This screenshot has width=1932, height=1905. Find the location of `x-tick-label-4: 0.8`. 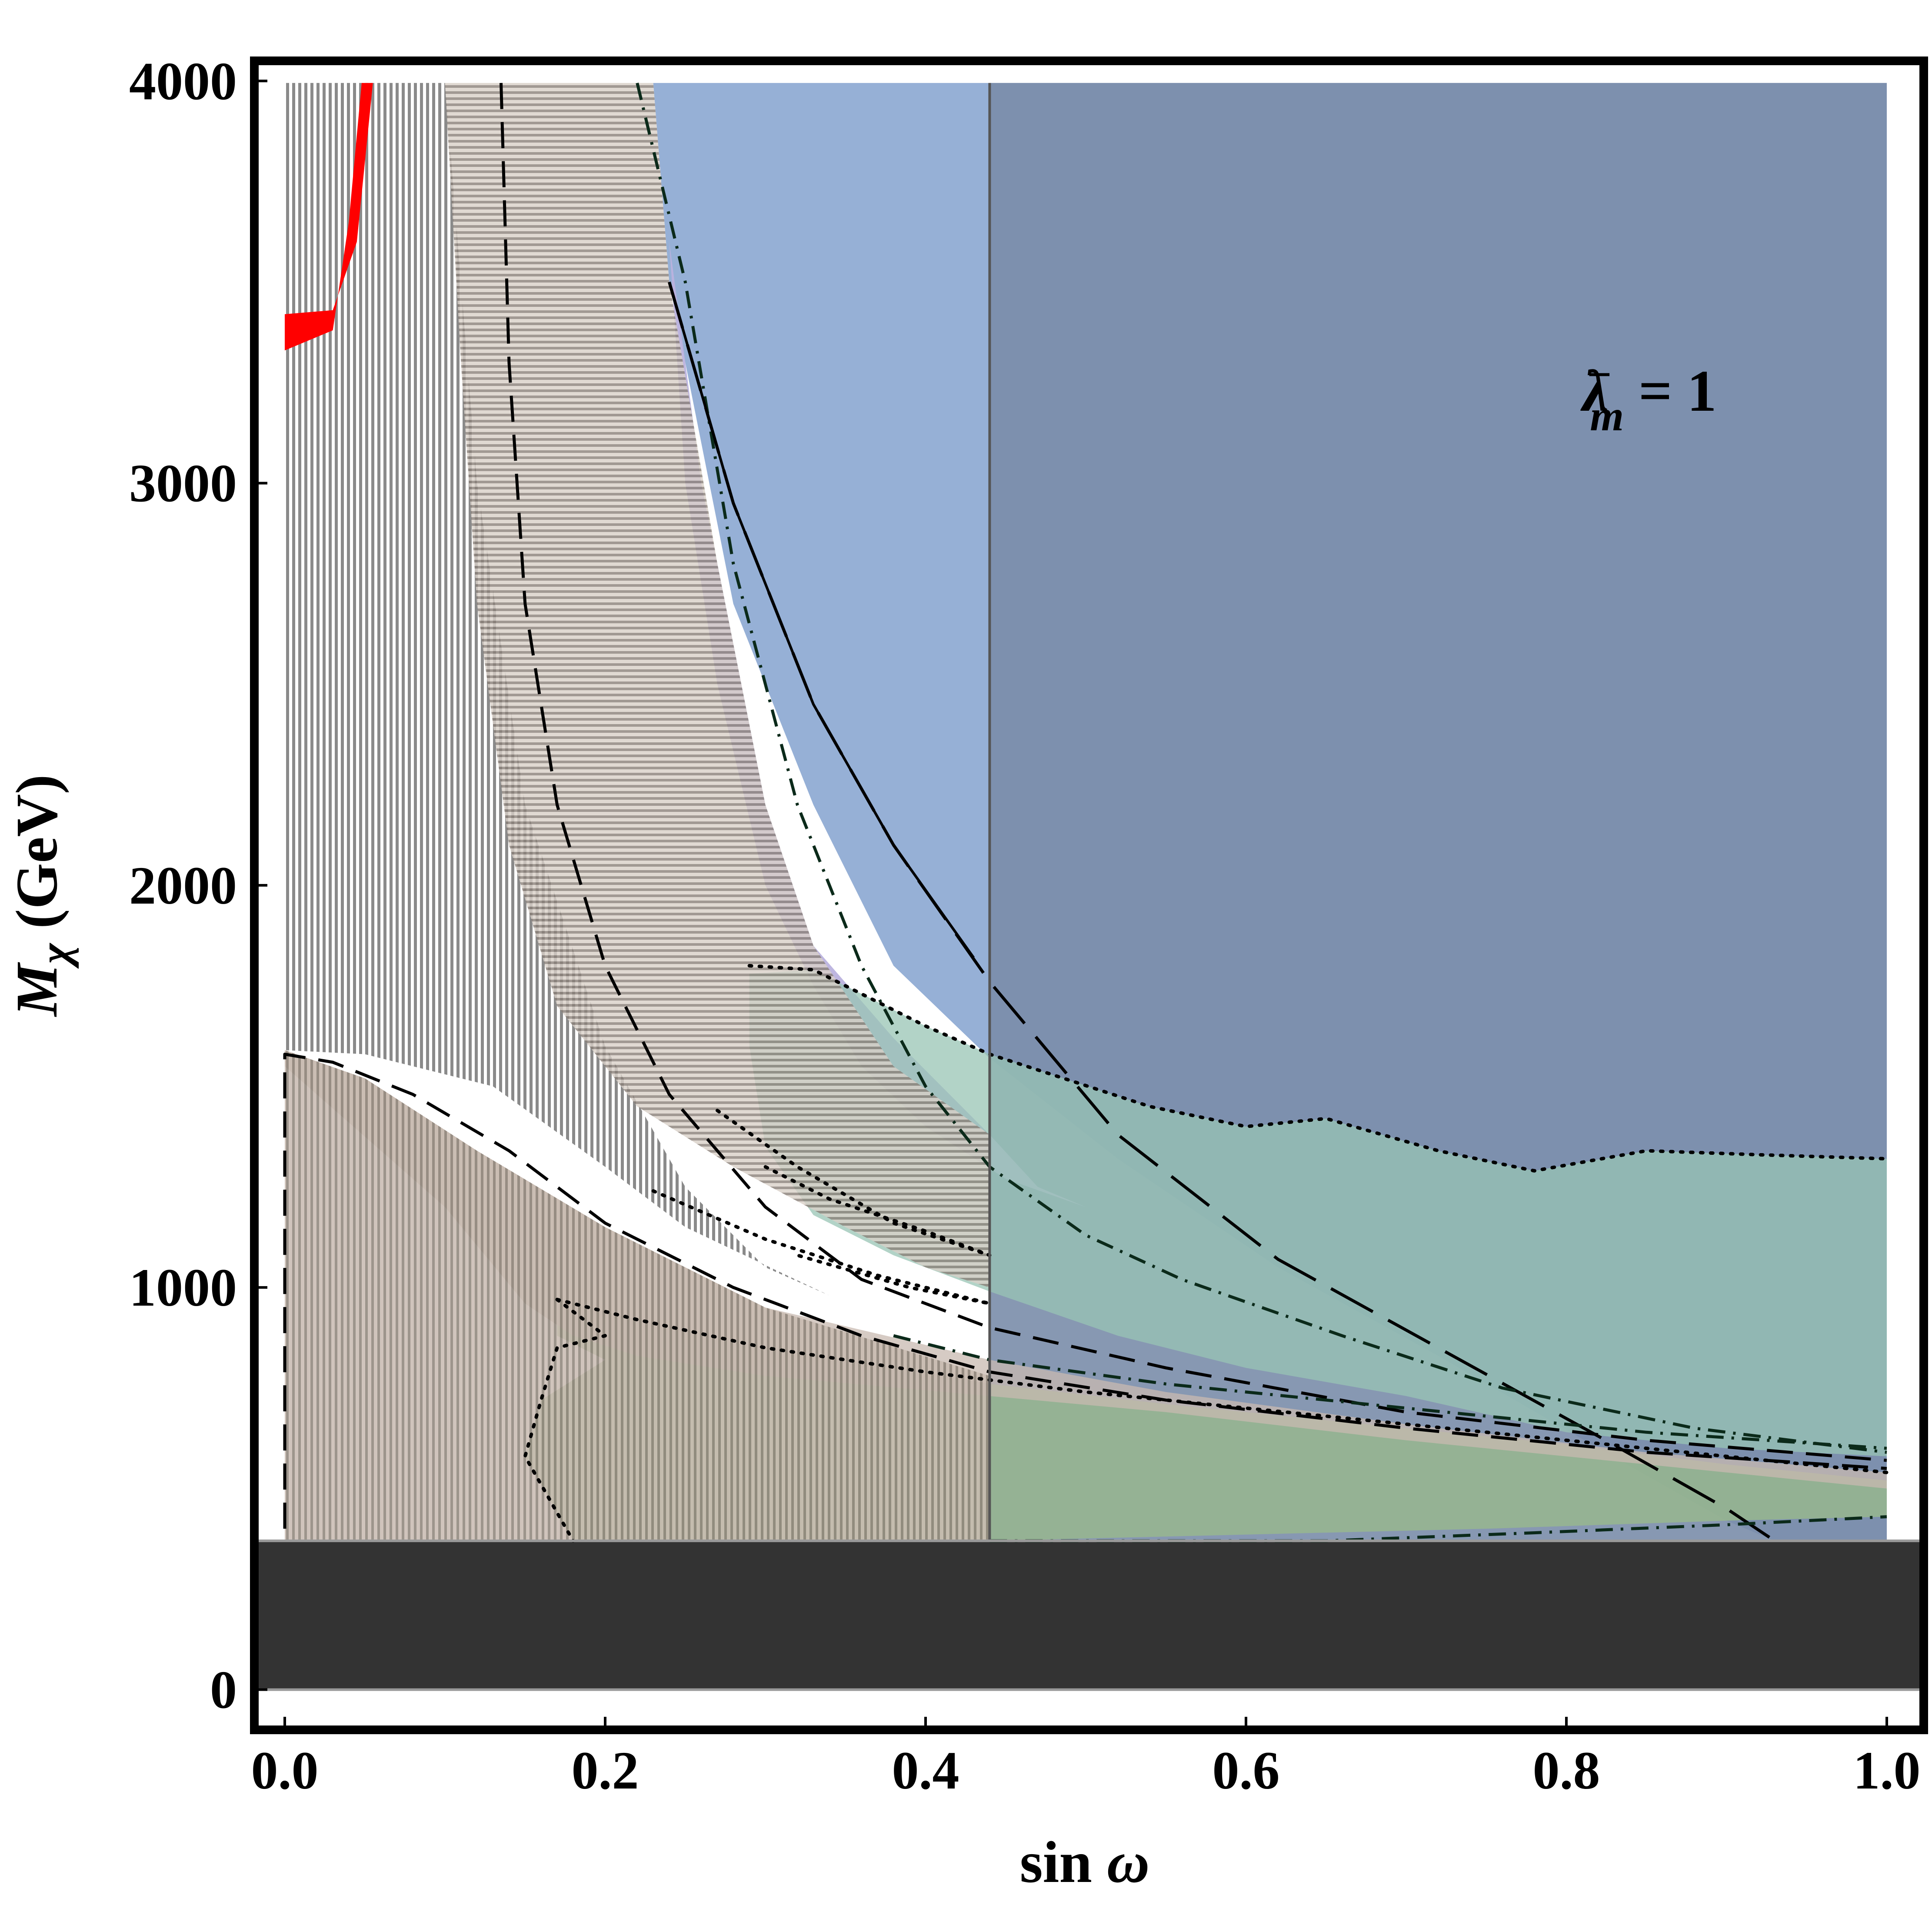

x-tick-label-4: 0.8 is located at coordinates (1566, 1771).